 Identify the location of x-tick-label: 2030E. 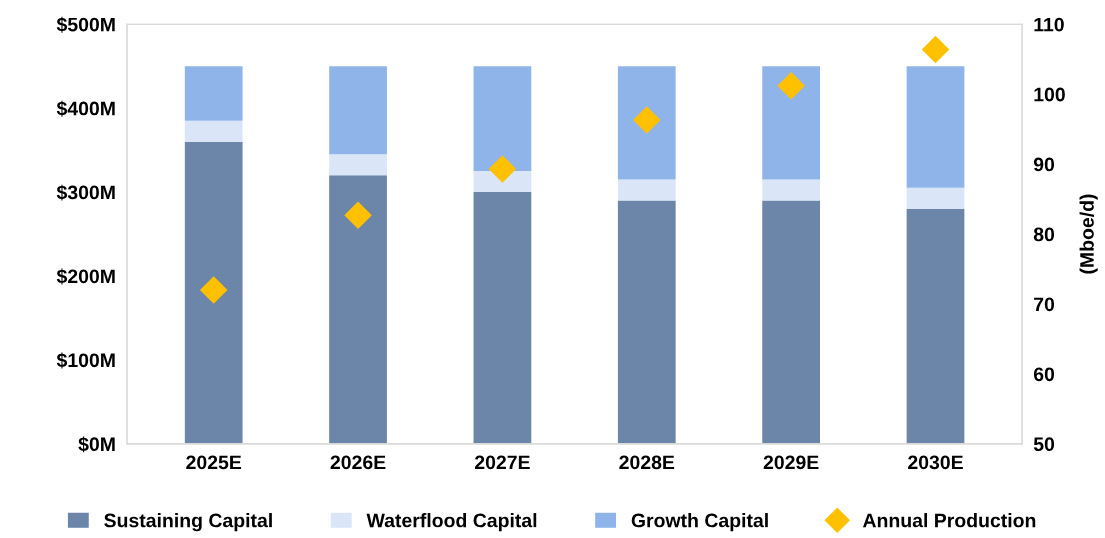
(935, 462).